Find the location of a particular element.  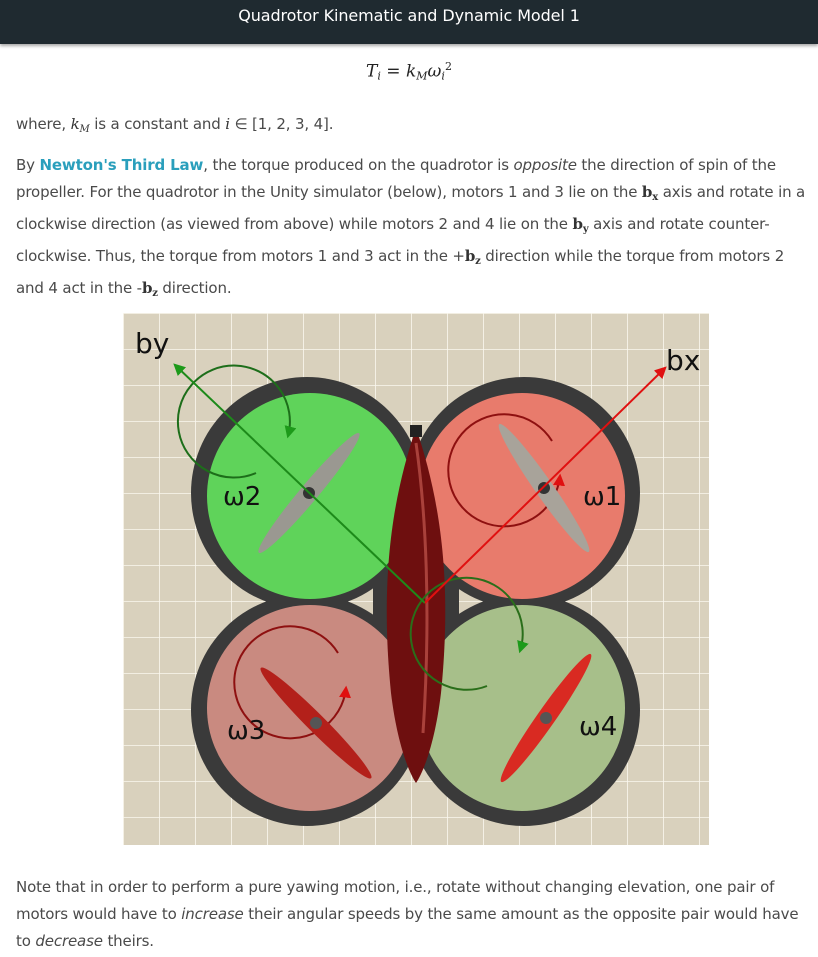

top-bar: Quadrotor Kinematic and Dynamic Model 1 is located at coordinates (409, 22).